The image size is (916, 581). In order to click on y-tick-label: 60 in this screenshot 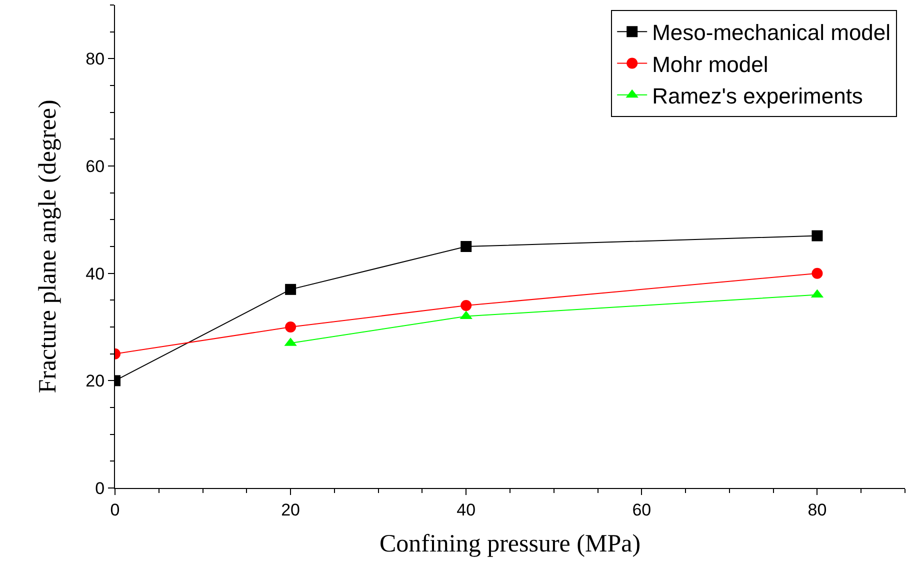, I will do `click(95, 166)`.